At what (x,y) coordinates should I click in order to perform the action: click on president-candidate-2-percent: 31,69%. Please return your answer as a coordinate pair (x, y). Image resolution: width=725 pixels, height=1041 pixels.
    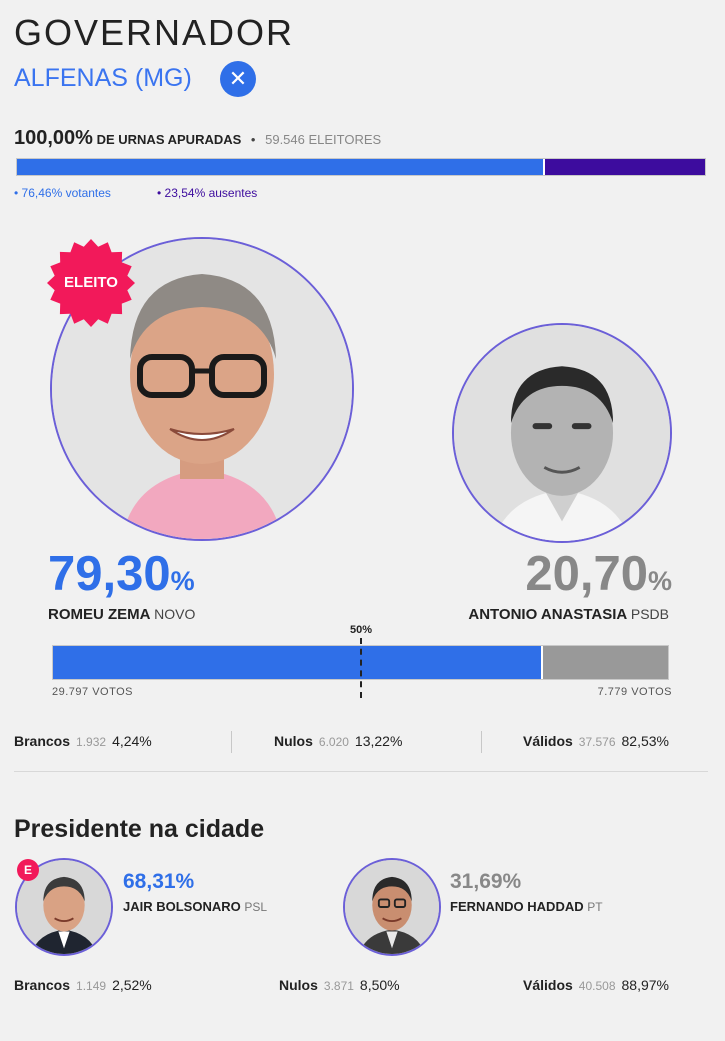
    Looking at the image, I should click on (486, 881).